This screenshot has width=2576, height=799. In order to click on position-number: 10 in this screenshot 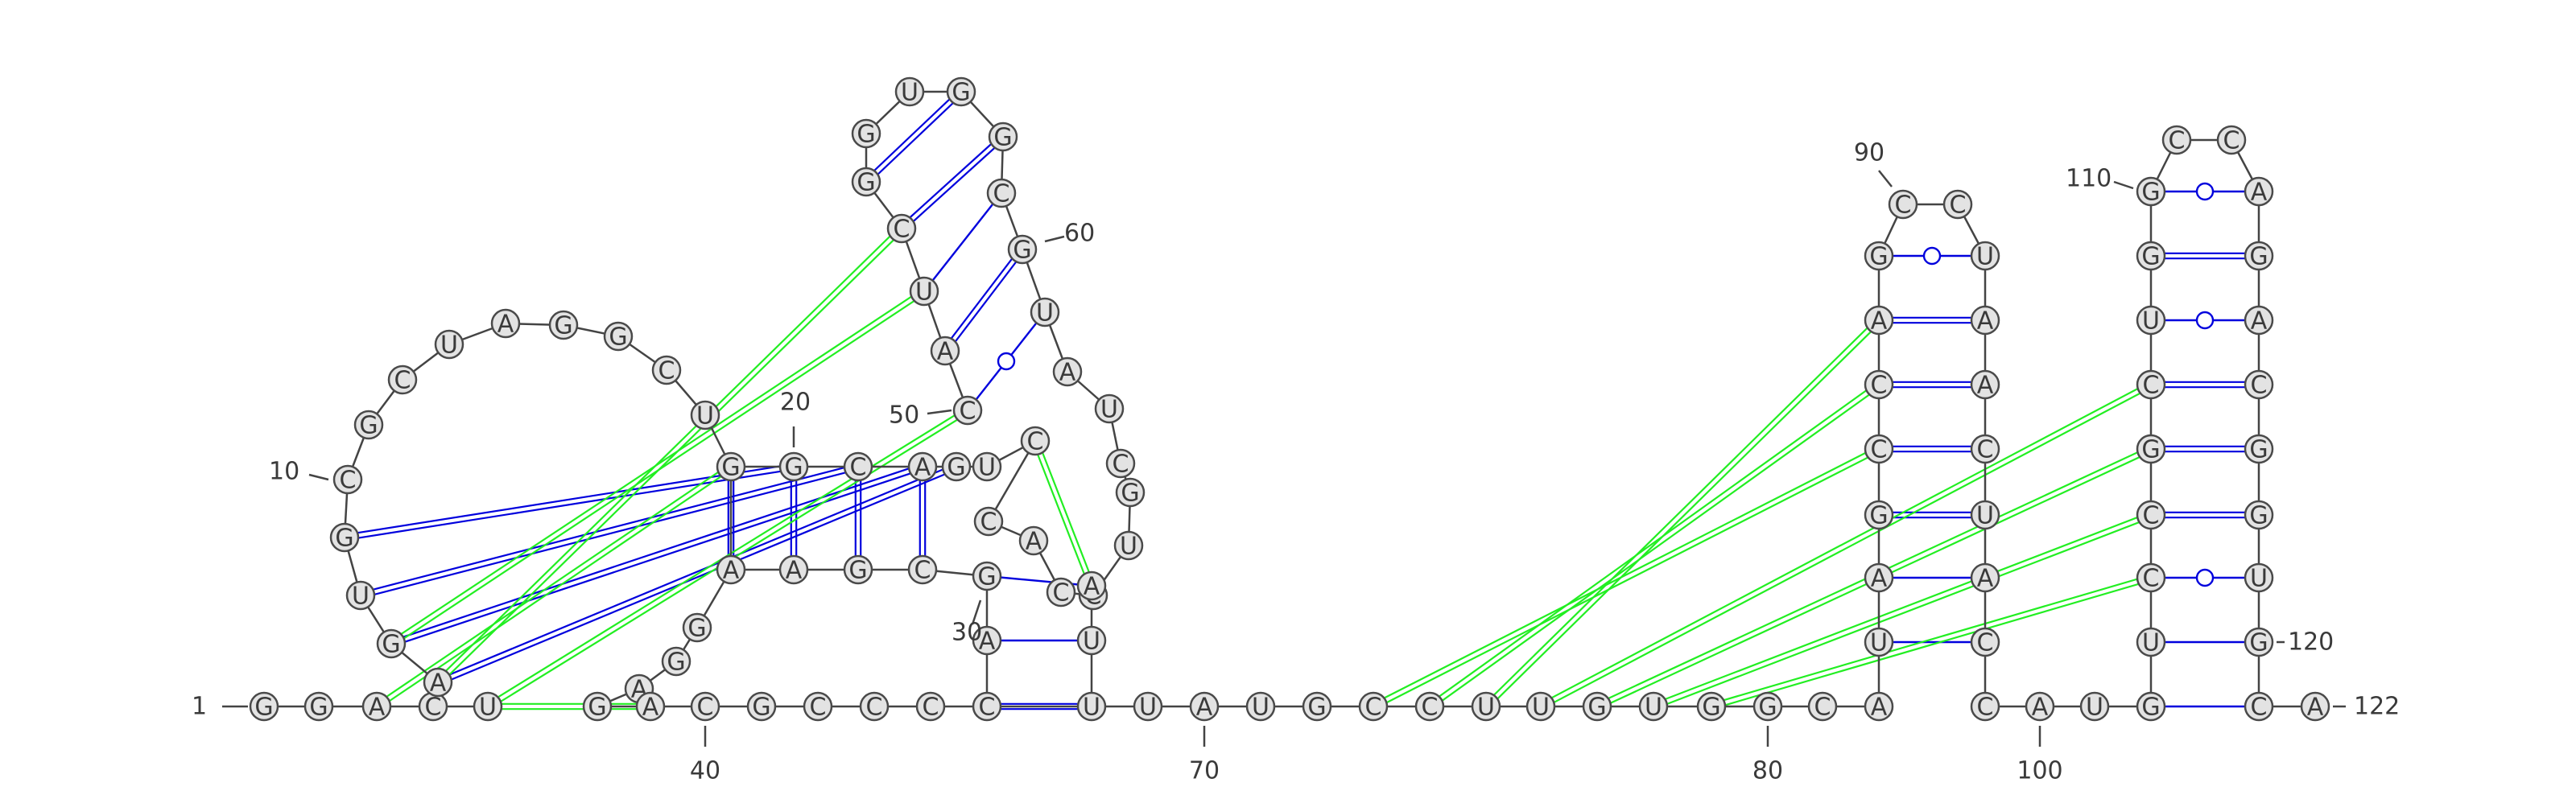, I will do `click(284, 472)`.